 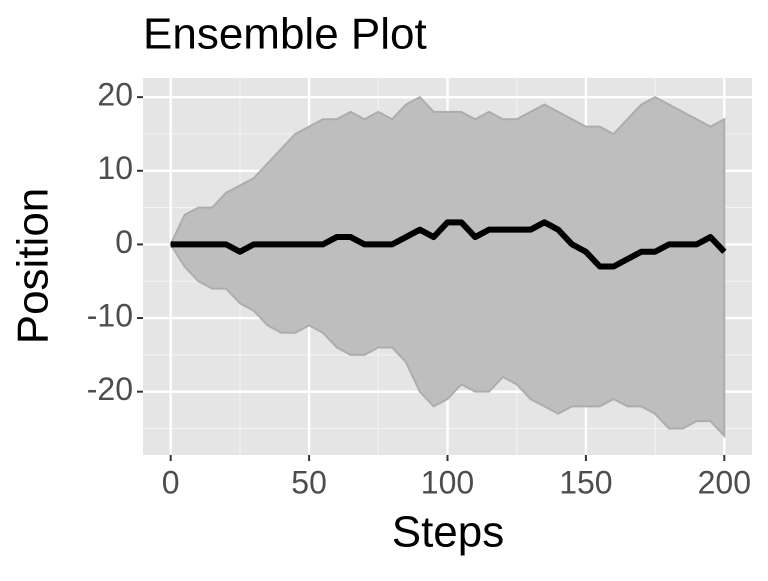 I want to click on x-tick-label: 100, so click(x=447, y=482).